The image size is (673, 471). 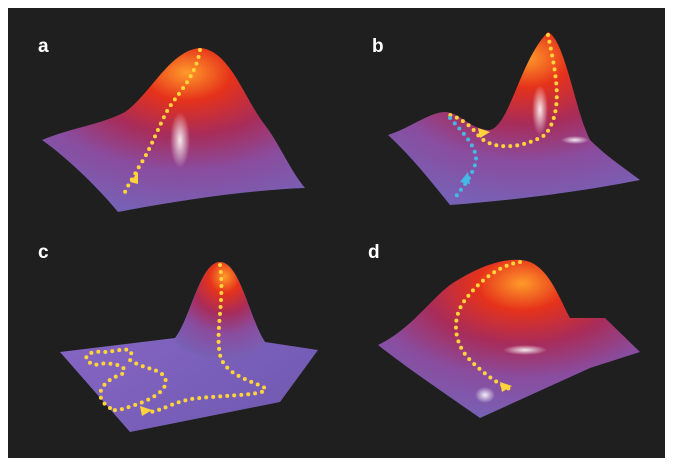 What do you see at coordinates (374, 252) in the screenshot?
I see `panel-label: d` at bounding box center [374, 252].